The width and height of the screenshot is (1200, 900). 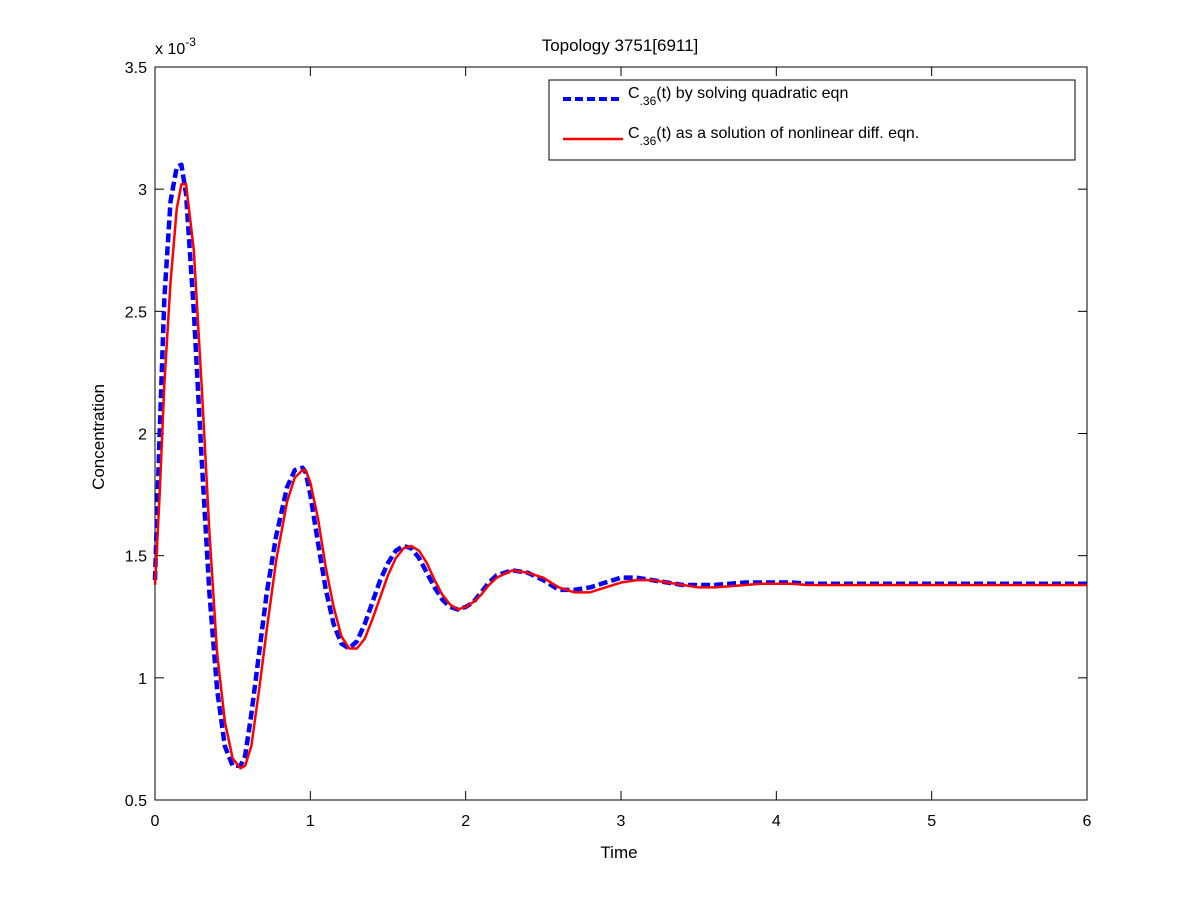 What do you see at coordinates (190, 42) in the screenshot?
I see `exponent-power: -3` at bounding box center [190, 42].